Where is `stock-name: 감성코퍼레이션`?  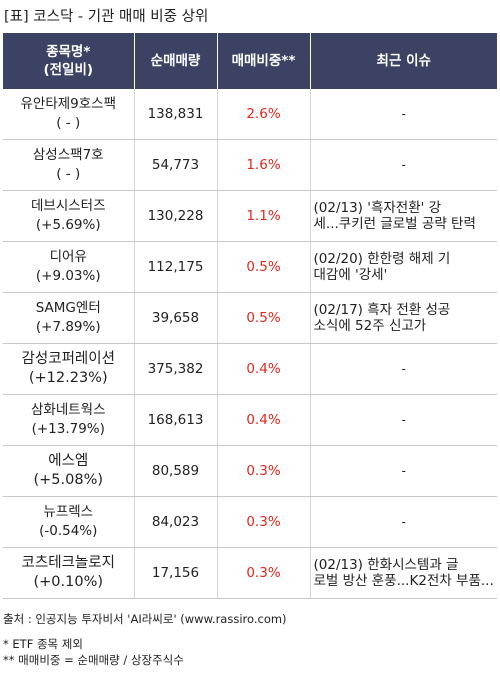
stock-name: 감성코퍼레이션 is located at coordinates (68, 359).